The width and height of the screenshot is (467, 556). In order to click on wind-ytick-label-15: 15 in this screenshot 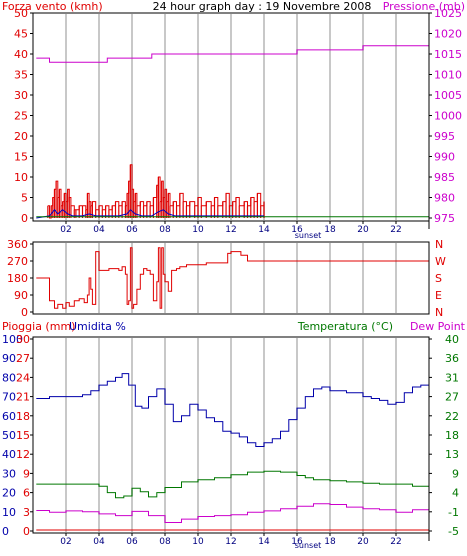, I will do `click(21, 157)`.